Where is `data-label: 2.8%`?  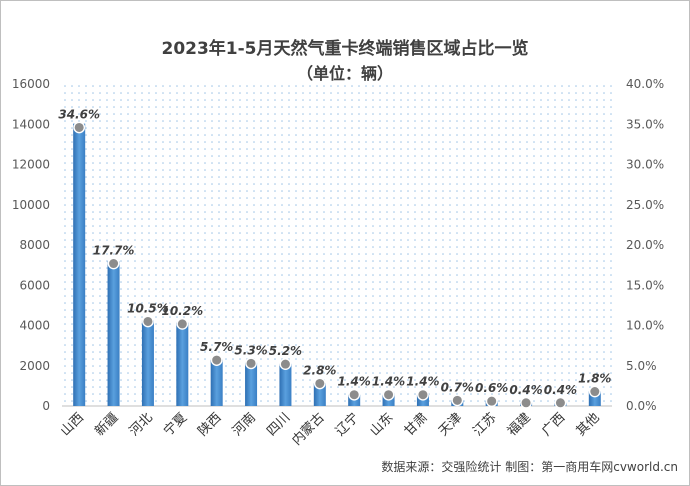 data-label: 2.8% is located at coordinates (319, 370).